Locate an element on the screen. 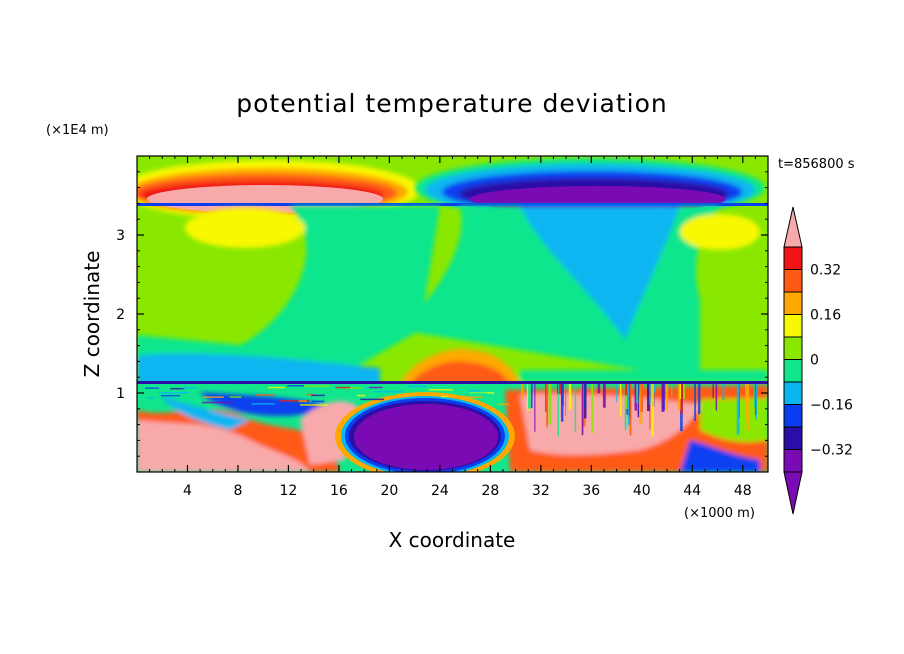  colorbar-label: −0.32 is located at coordinates (831, 451).